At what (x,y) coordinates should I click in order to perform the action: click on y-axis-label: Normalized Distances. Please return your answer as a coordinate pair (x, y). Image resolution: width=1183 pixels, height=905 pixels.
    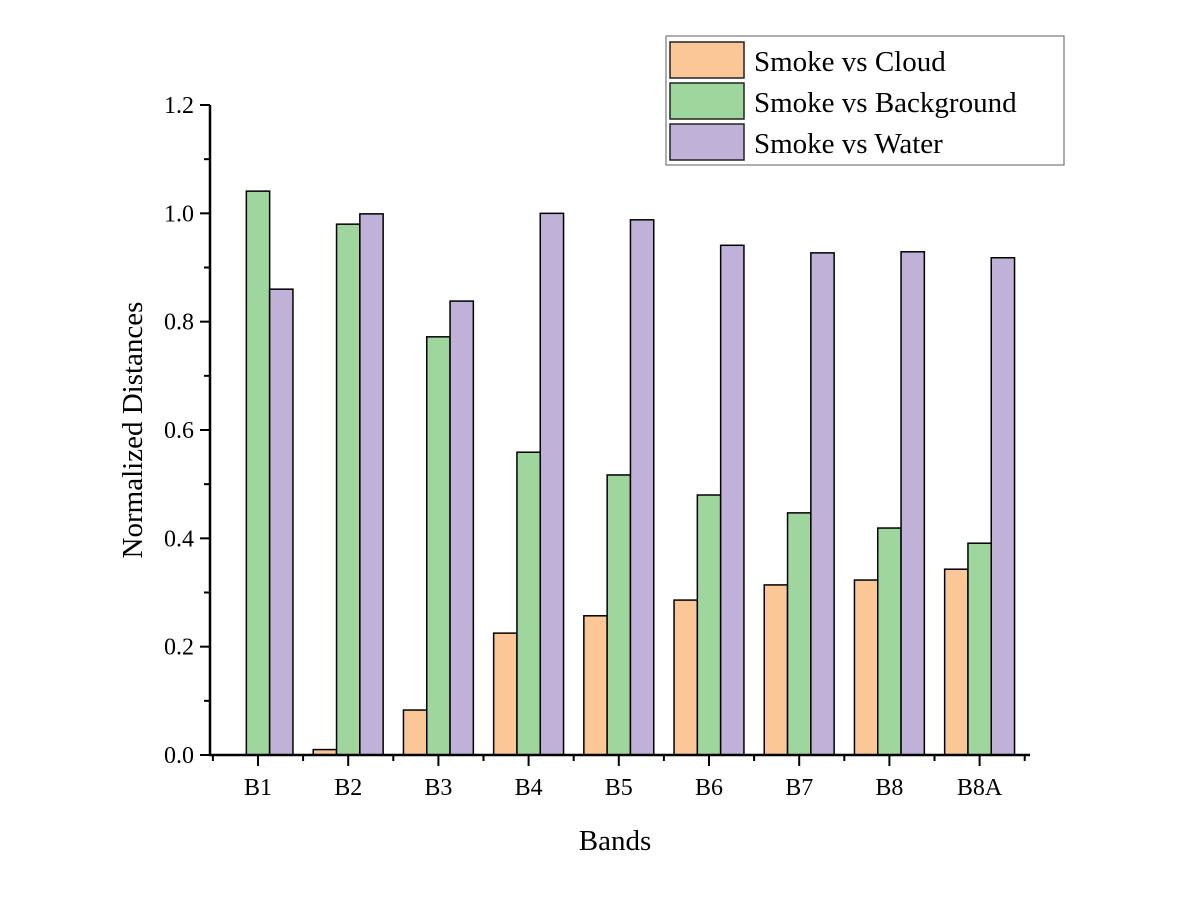
    Looking at the image, I should click on (133, 430).